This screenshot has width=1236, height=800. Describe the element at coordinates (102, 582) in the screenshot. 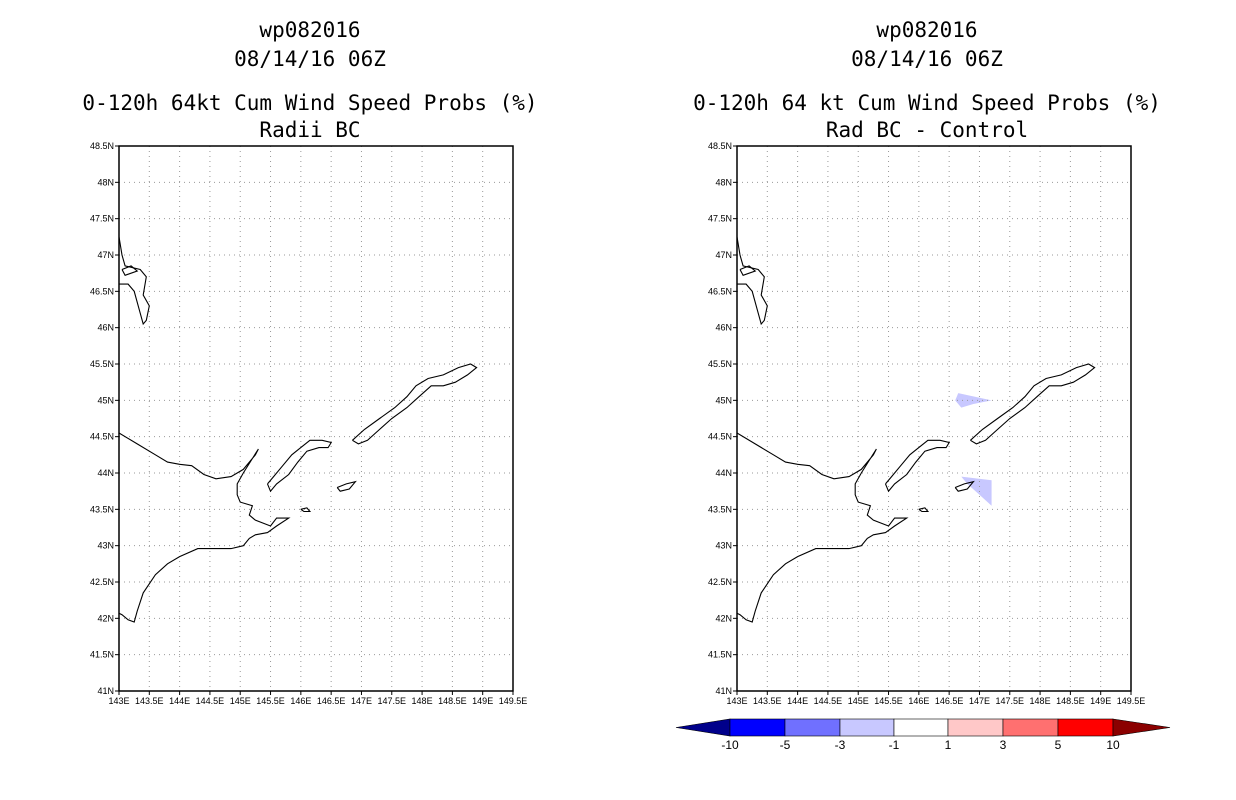

I see `y-tick-label: 42.5N` at that location.